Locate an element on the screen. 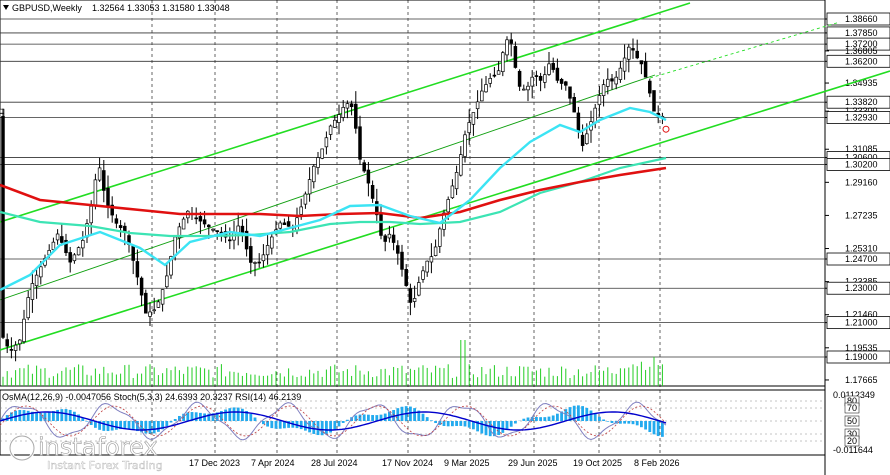 The width and height of the screenshot is (890, 475). price-tick-label: 1.24700 is located at coordinates (861, 259).